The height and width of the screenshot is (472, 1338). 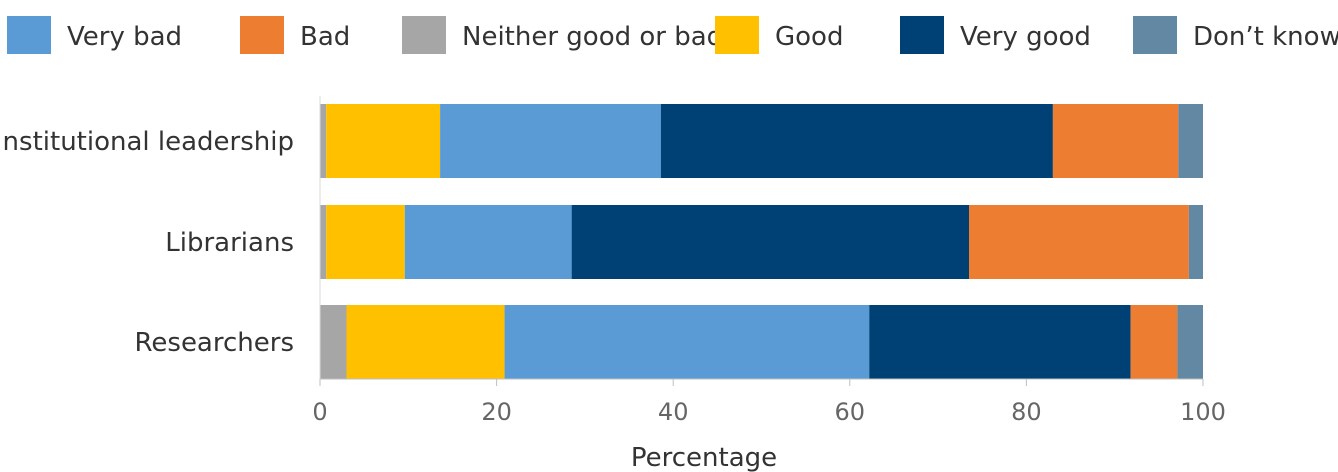 I want to click on legend-item-don-t-know: Don’t know, so click(x=1235, y=35).